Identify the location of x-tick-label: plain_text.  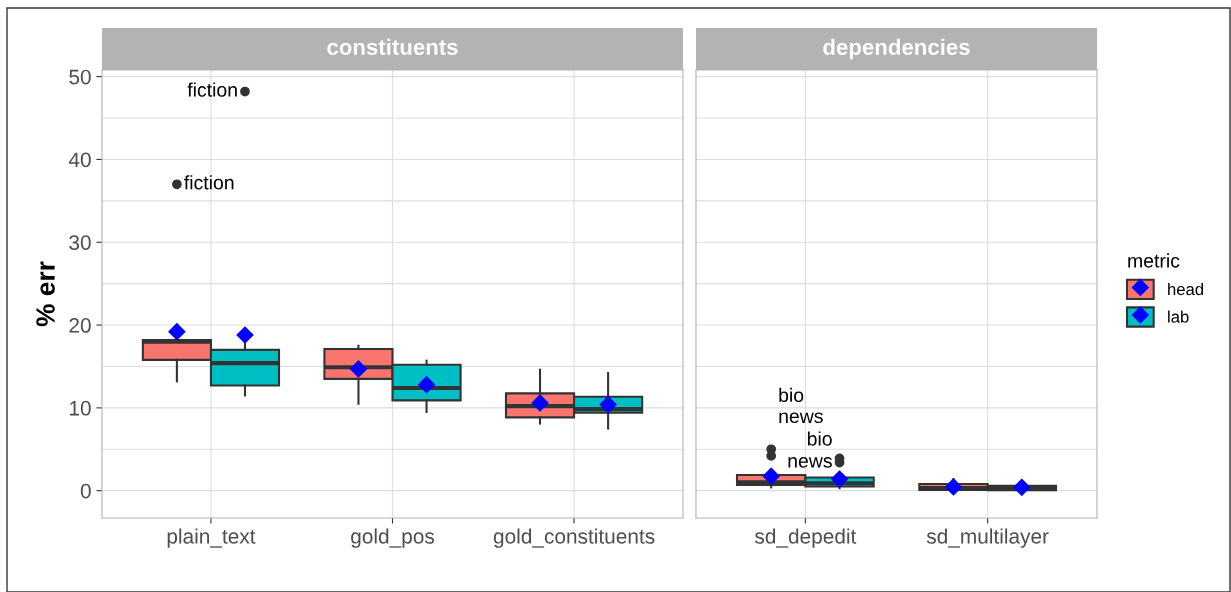
(211, 538).